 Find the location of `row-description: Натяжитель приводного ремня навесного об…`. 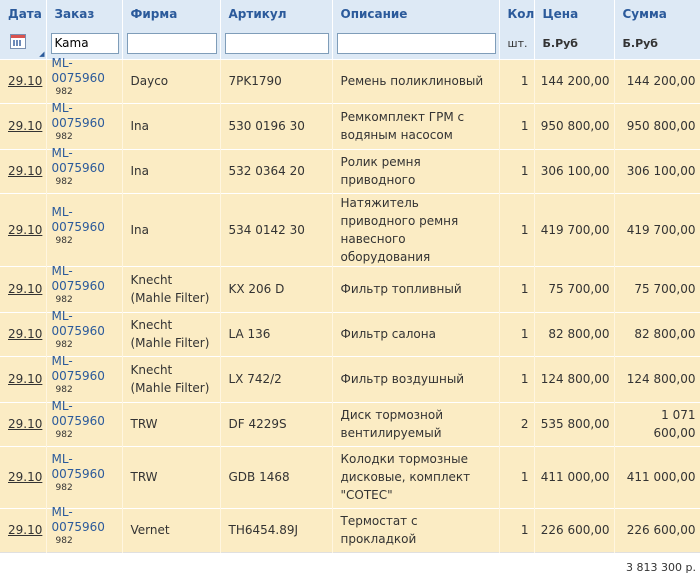

row-description: Натяжитель приводного ремня навесного об… is located at coordinates (416, 229).